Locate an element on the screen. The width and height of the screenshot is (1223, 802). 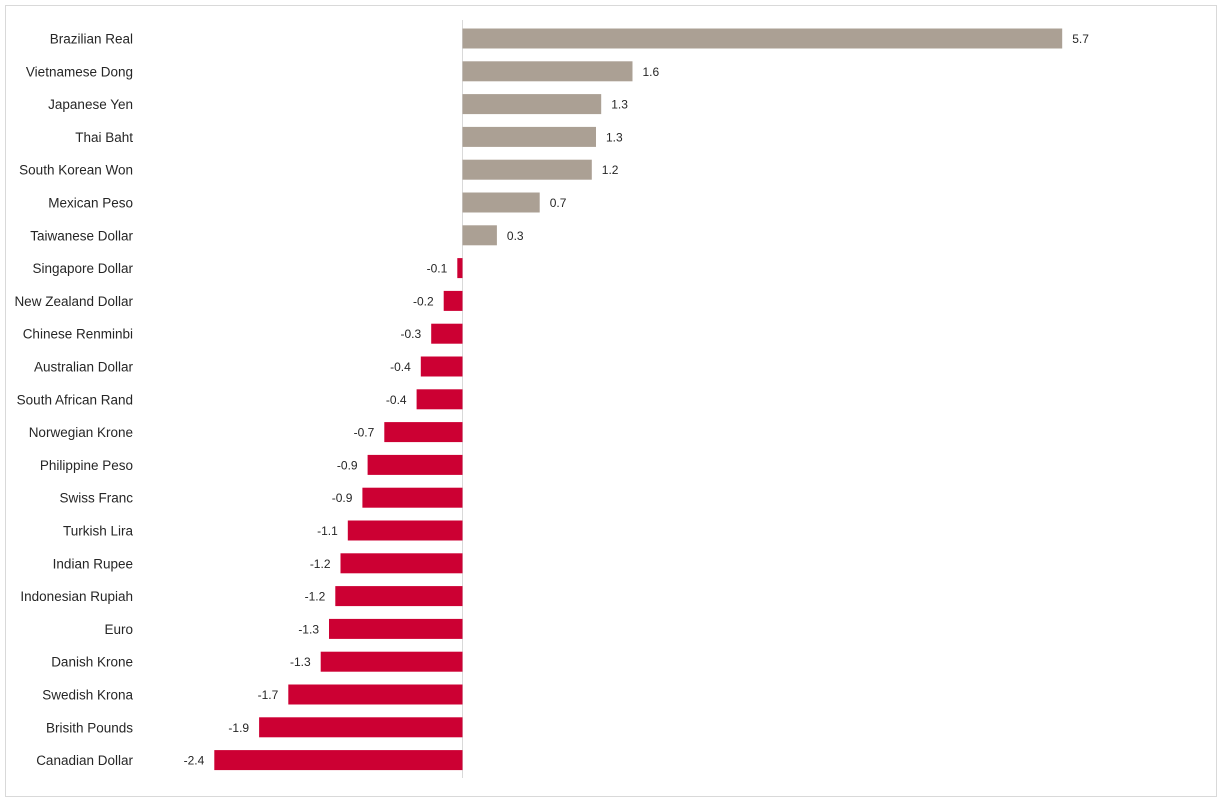
bar-indonesian-rupiah is located at coordinates (399, 596).